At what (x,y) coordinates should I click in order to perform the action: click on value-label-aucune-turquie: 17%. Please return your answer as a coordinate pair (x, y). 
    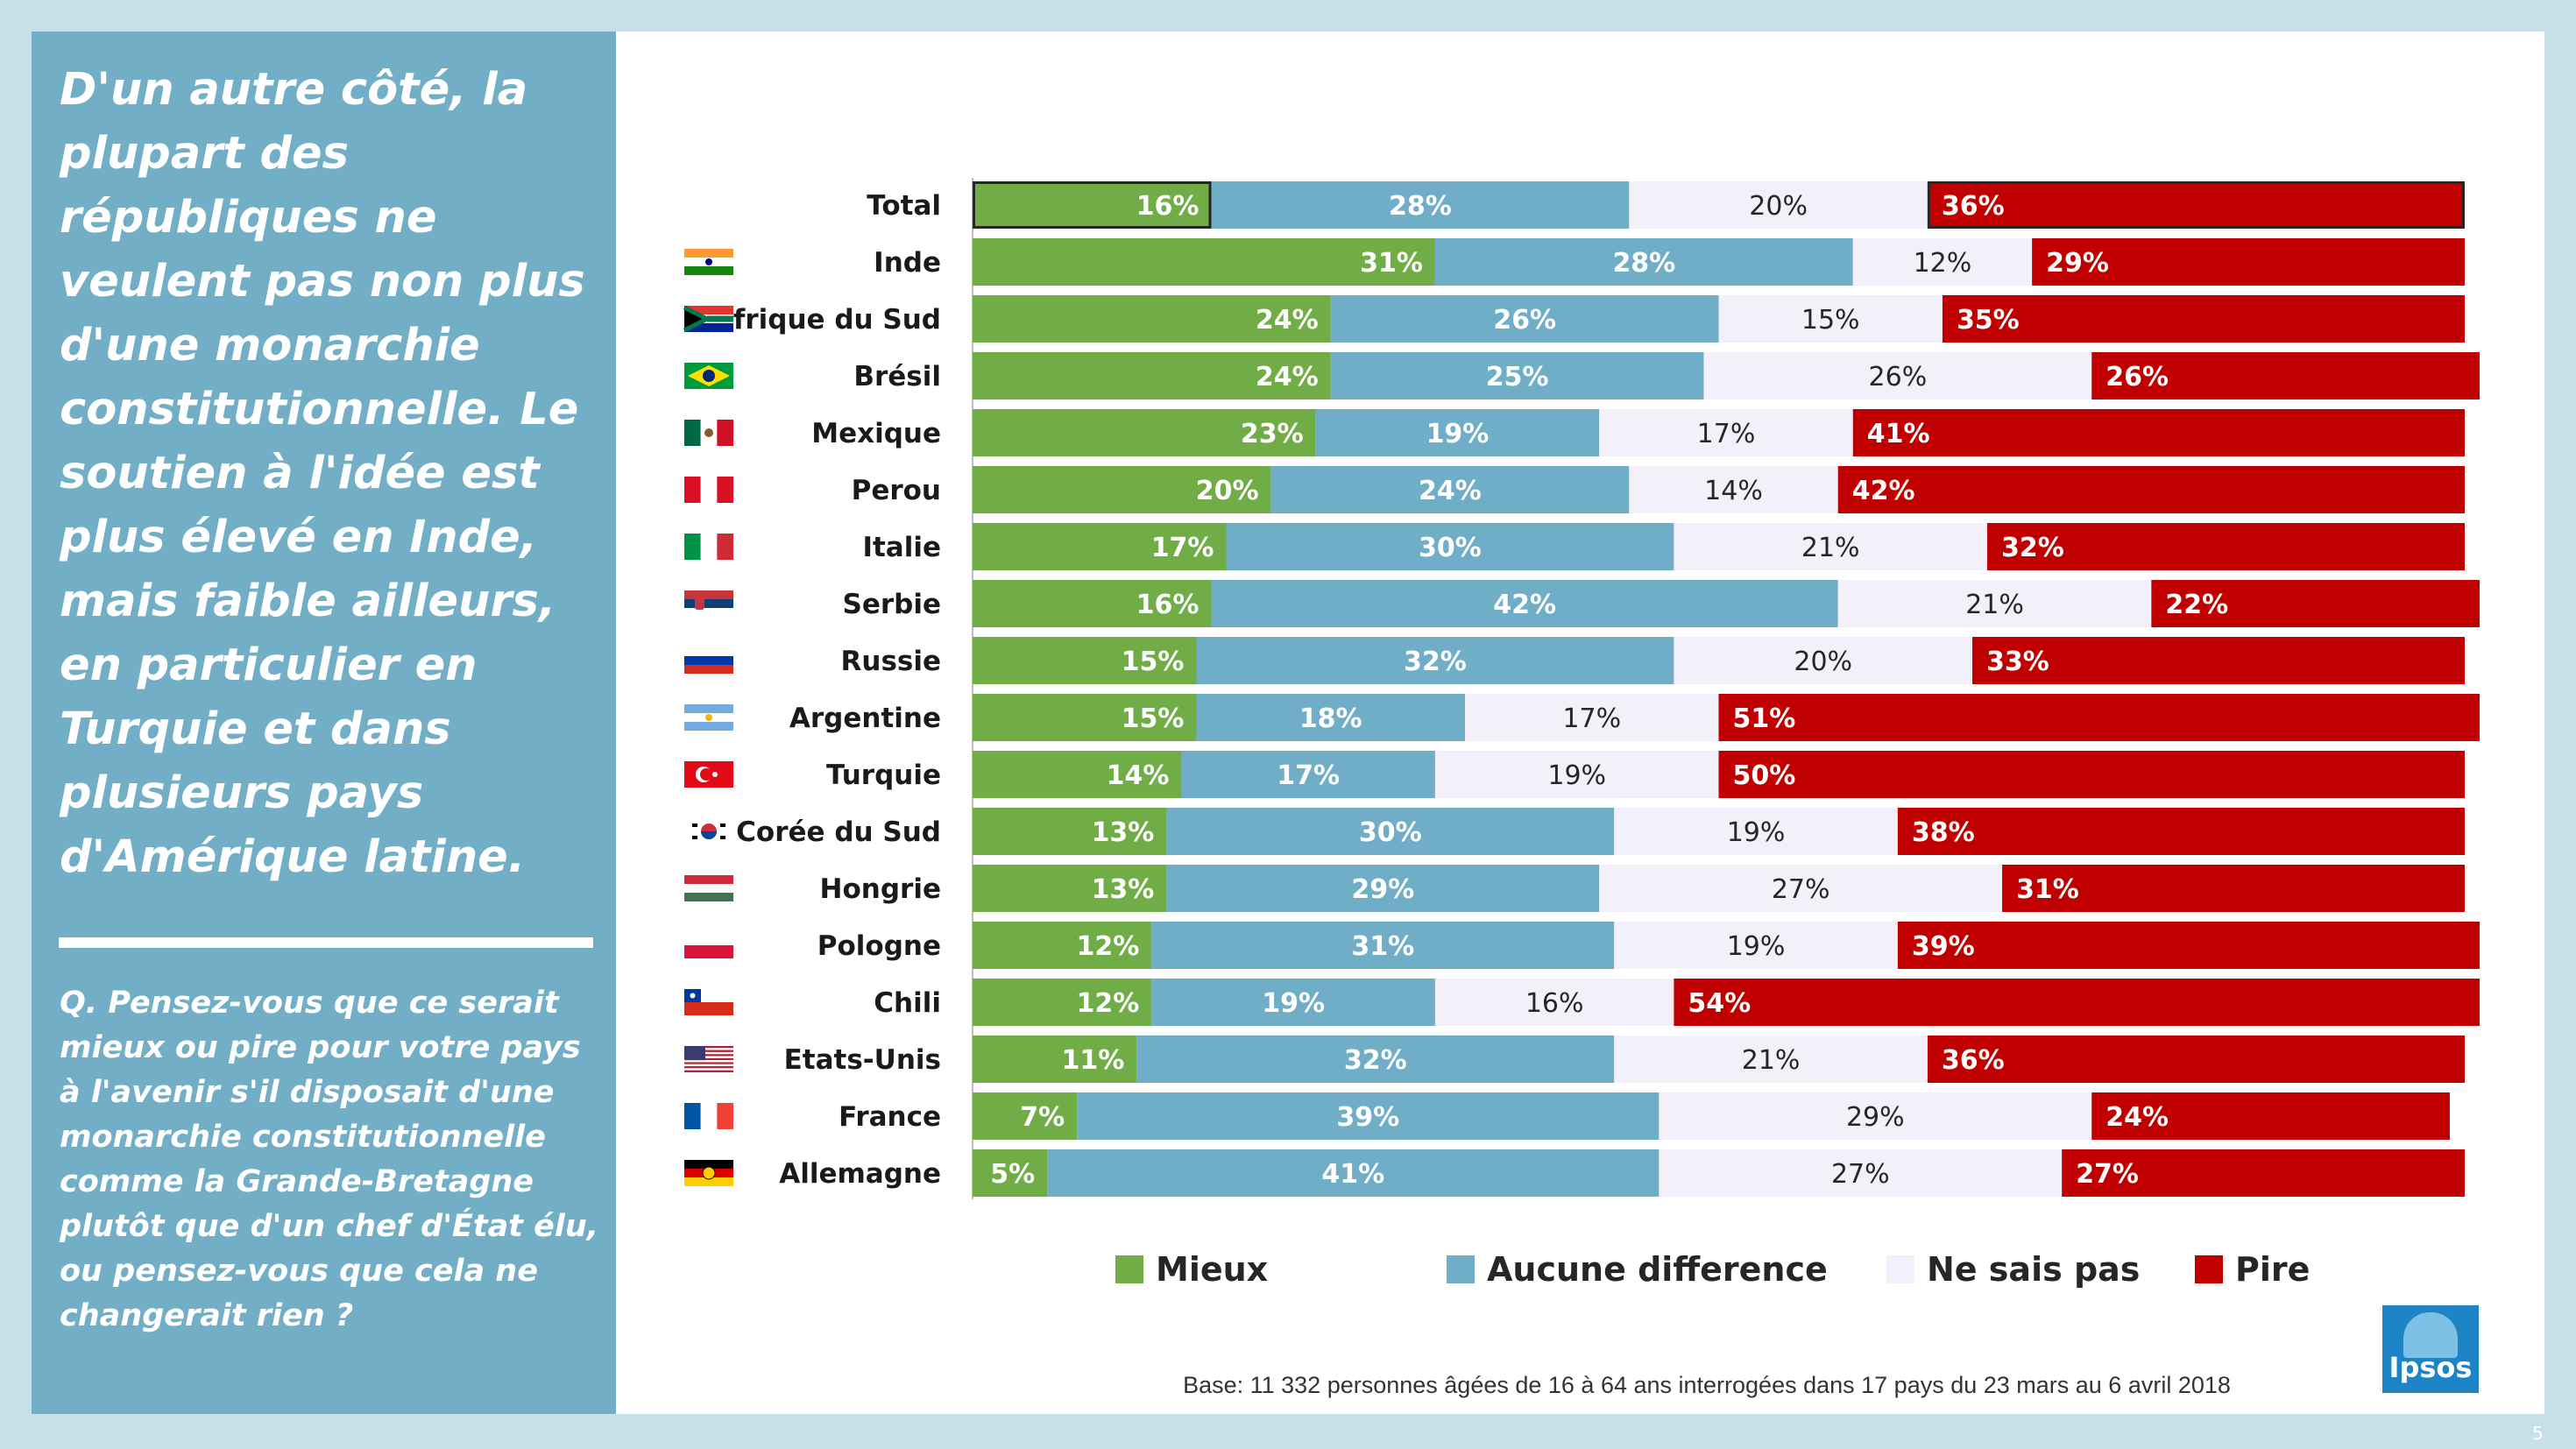
    Looking at the image, I should click on (1308, 775).